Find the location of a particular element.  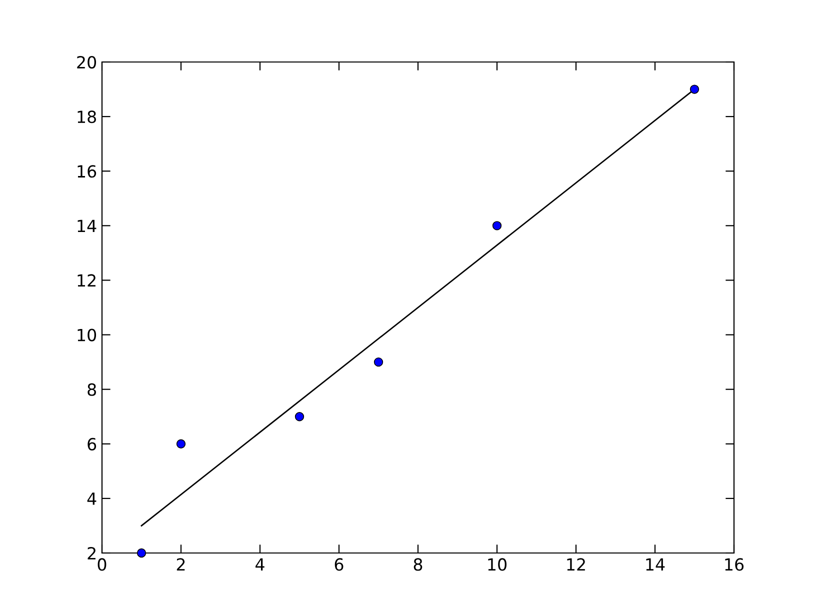

x-tick-label: 16 is located at coordinates (734, 564).